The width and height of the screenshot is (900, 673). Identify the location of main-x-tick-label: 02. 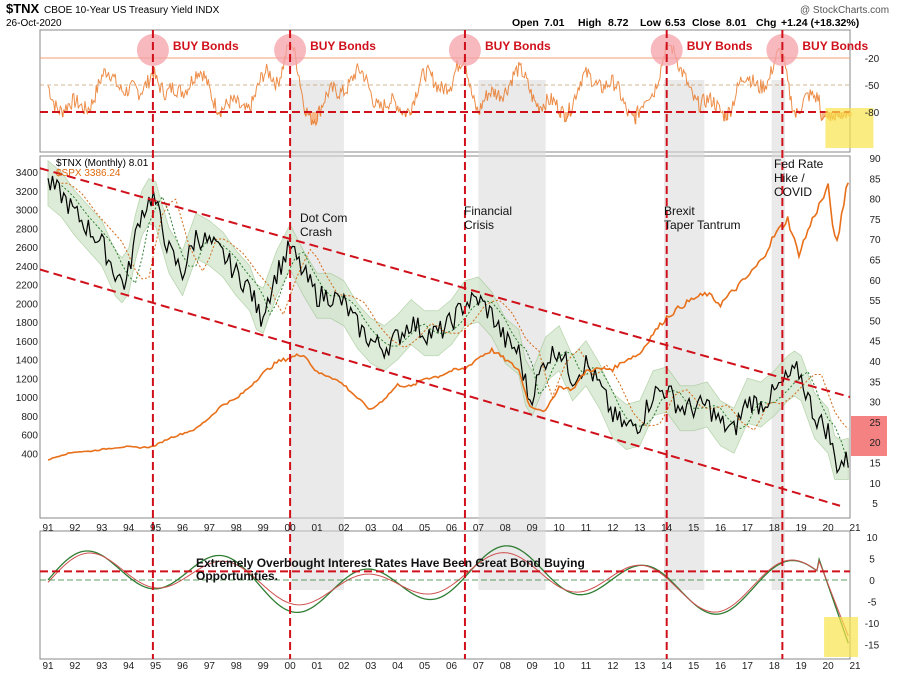
(344, 528).